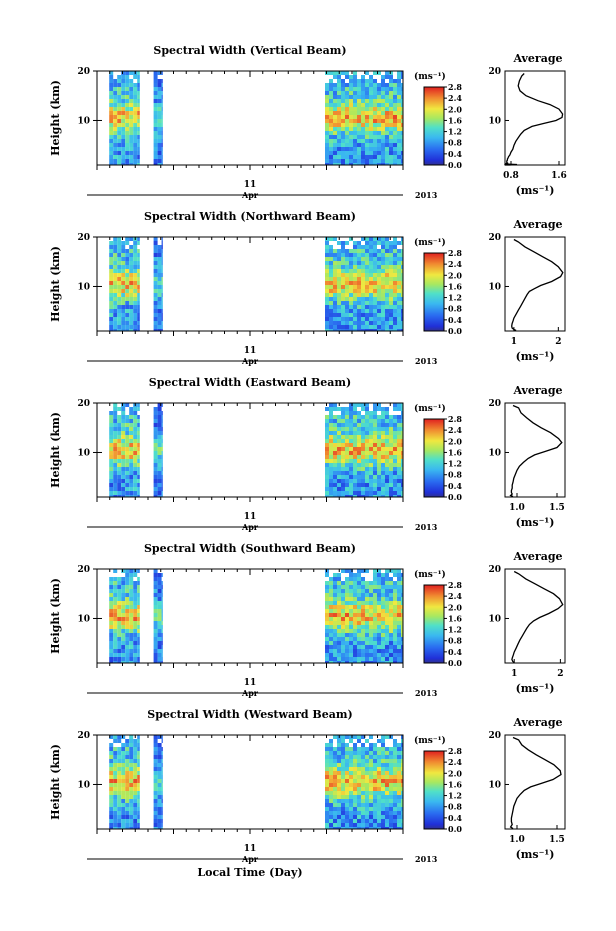 The height and width of the screenshot is (931, 616). What do you see at coordinates (537, 285) in the screenshot?
I see `profile-line` at bounding box center [537, 285].